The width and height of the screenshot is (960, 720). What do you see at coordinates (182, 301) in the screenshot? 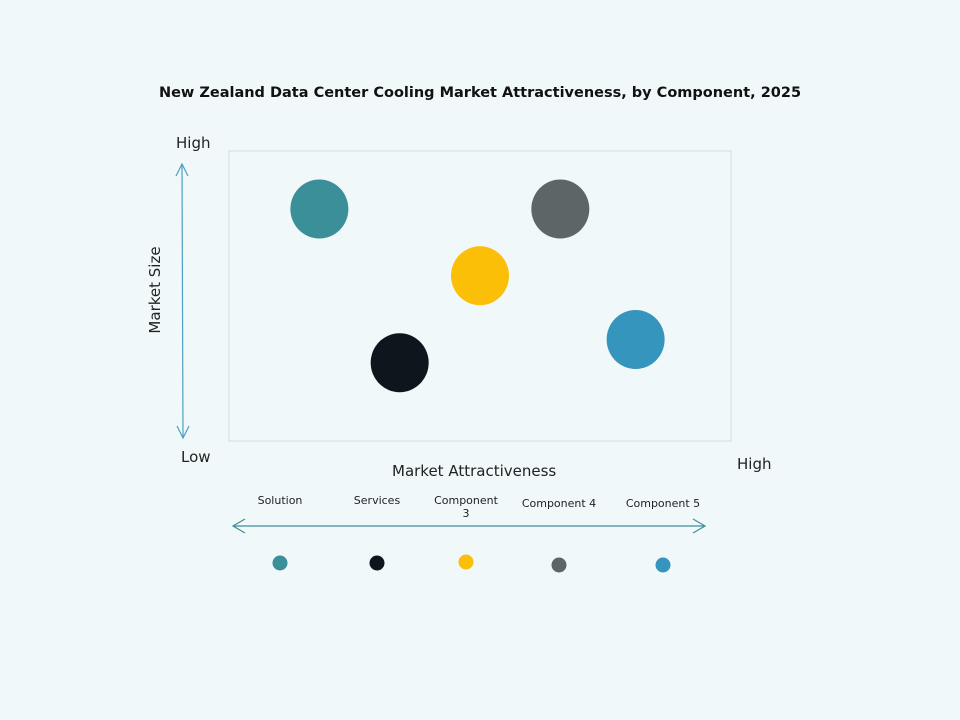
I see `y-axis-arrow` at bounding box center [182, 301].